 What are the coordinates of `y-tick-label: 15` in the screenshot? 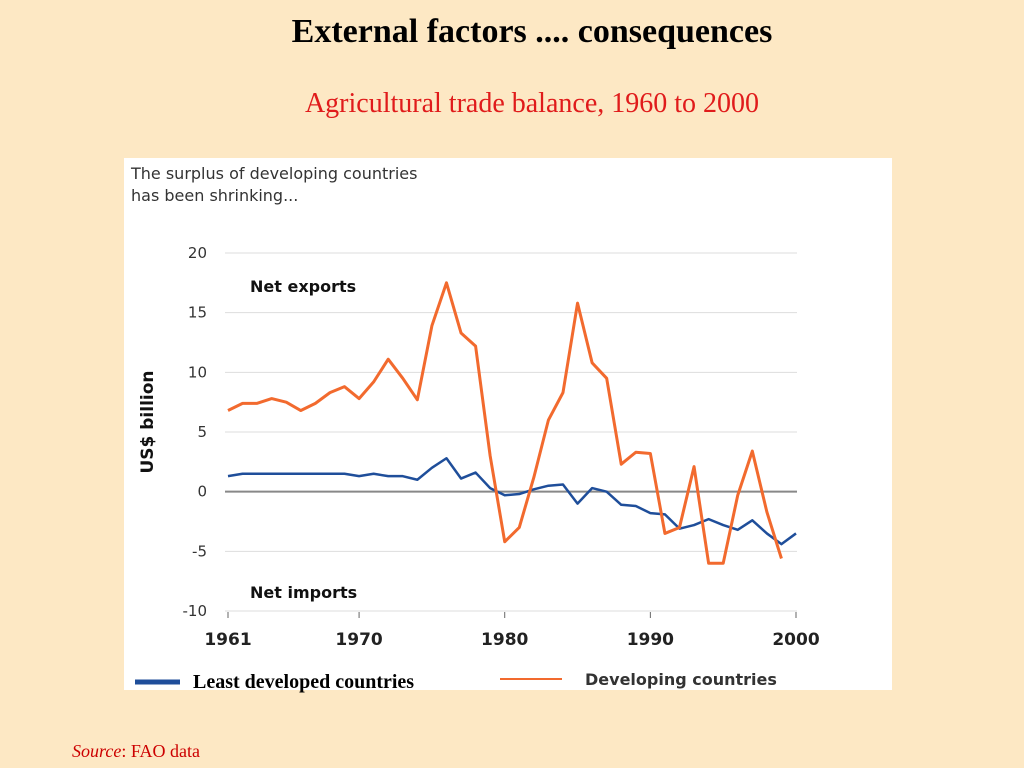 It's located at (197, 313).